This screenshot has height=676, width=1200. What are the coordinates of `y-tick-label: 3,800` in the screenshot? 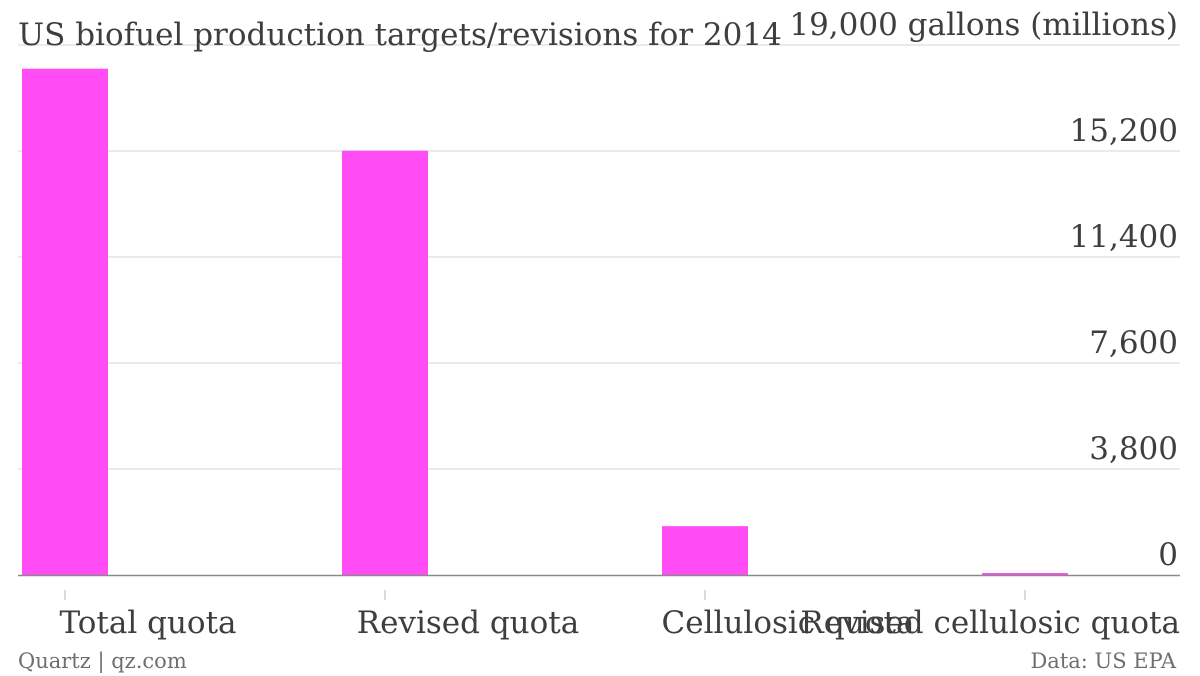 It's located at (1133, 449).